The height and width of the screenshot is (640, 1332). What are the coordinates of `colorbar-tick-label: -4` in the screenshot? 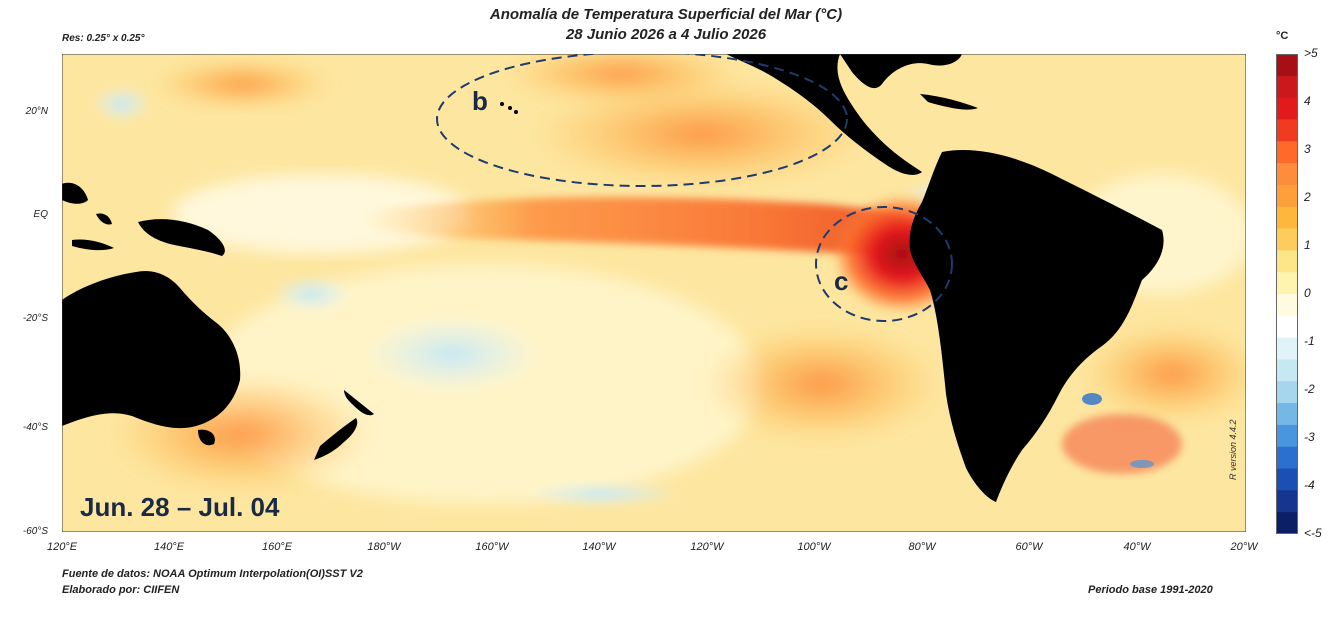 It's located at (1309, 485).